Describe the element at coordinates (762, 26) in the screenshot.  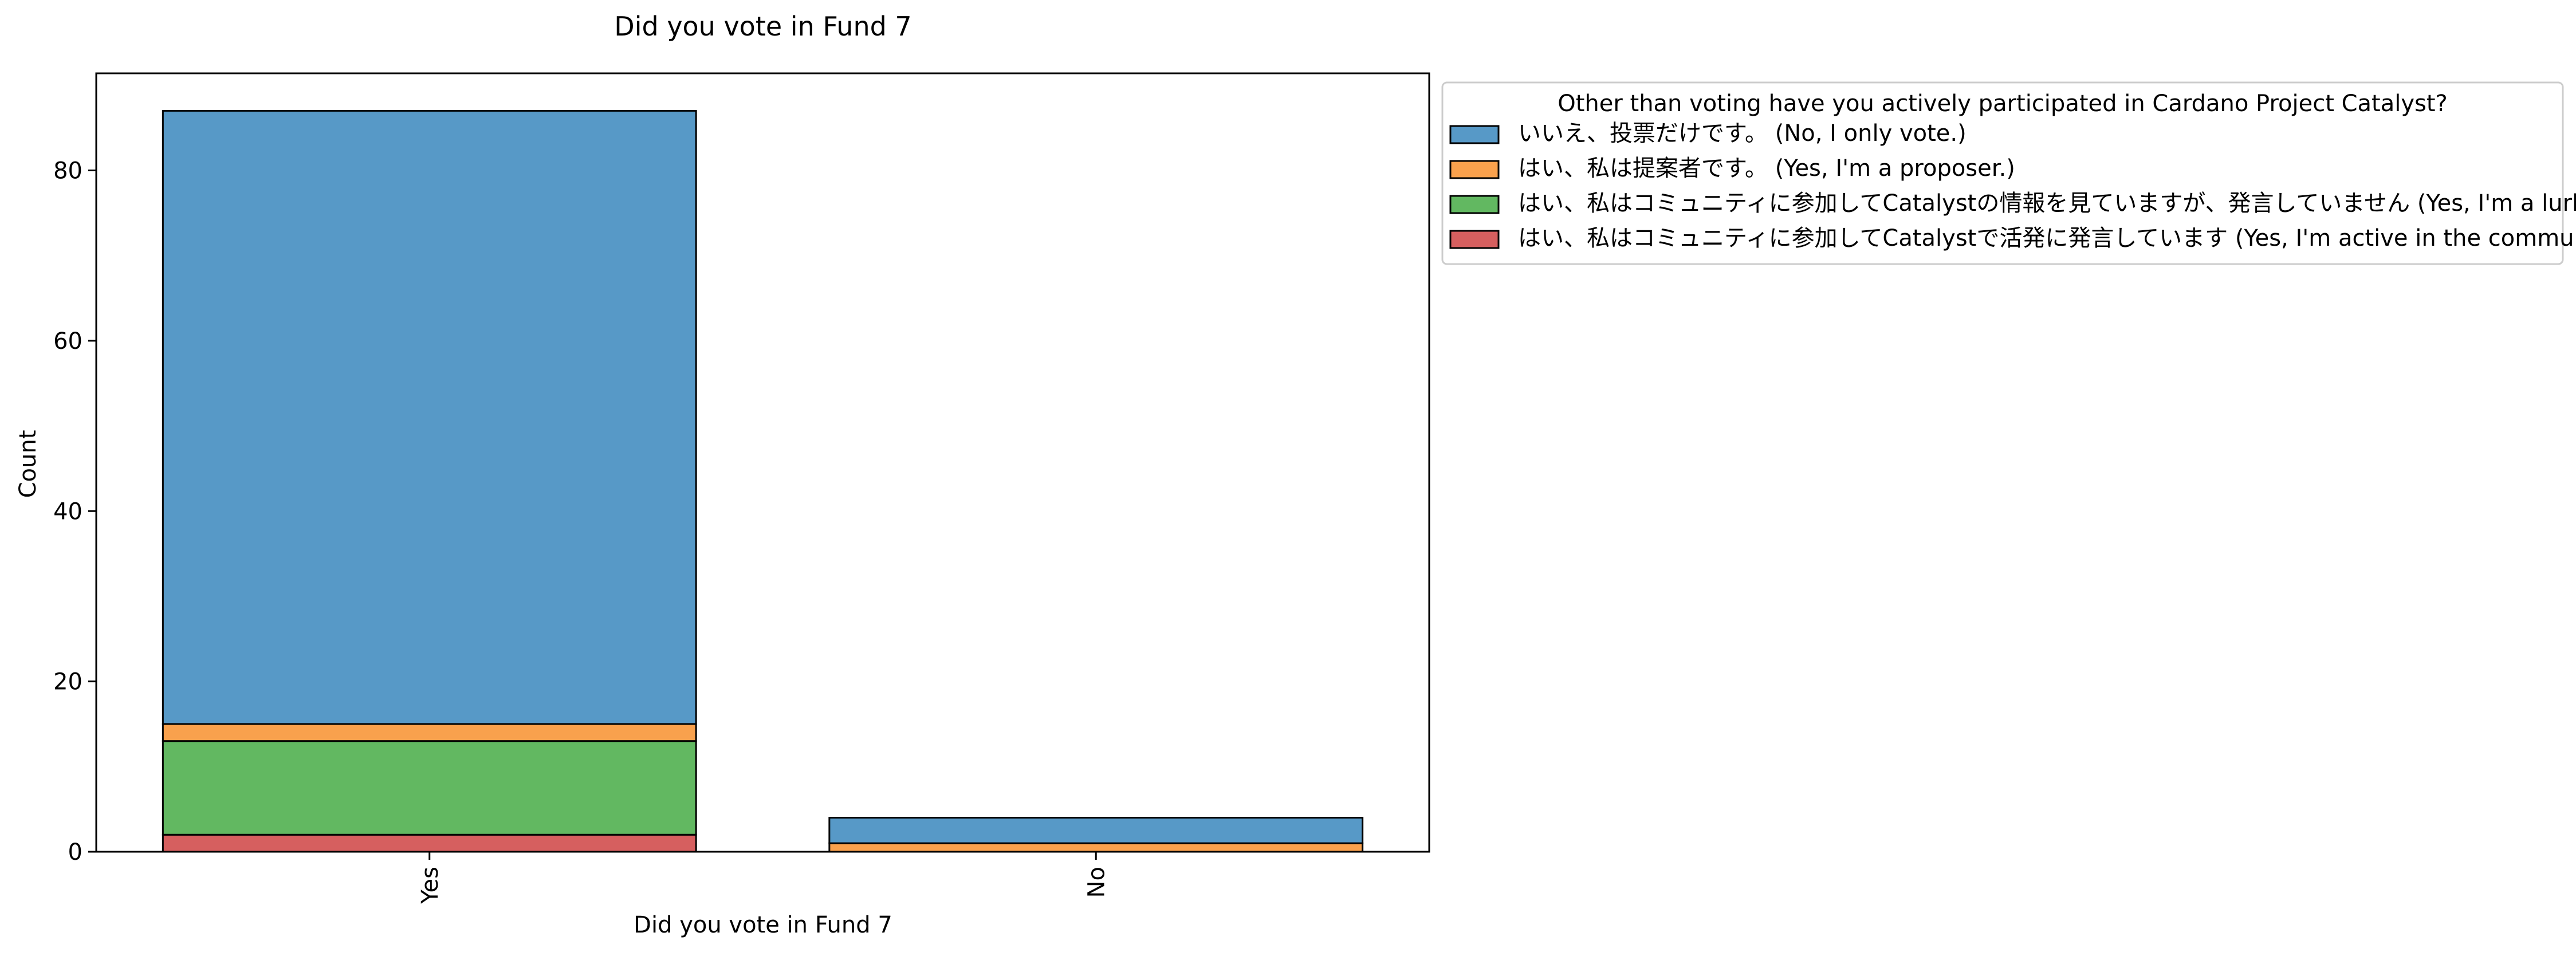
I see `chart-title: Did you vote in Fund 7` at that location.